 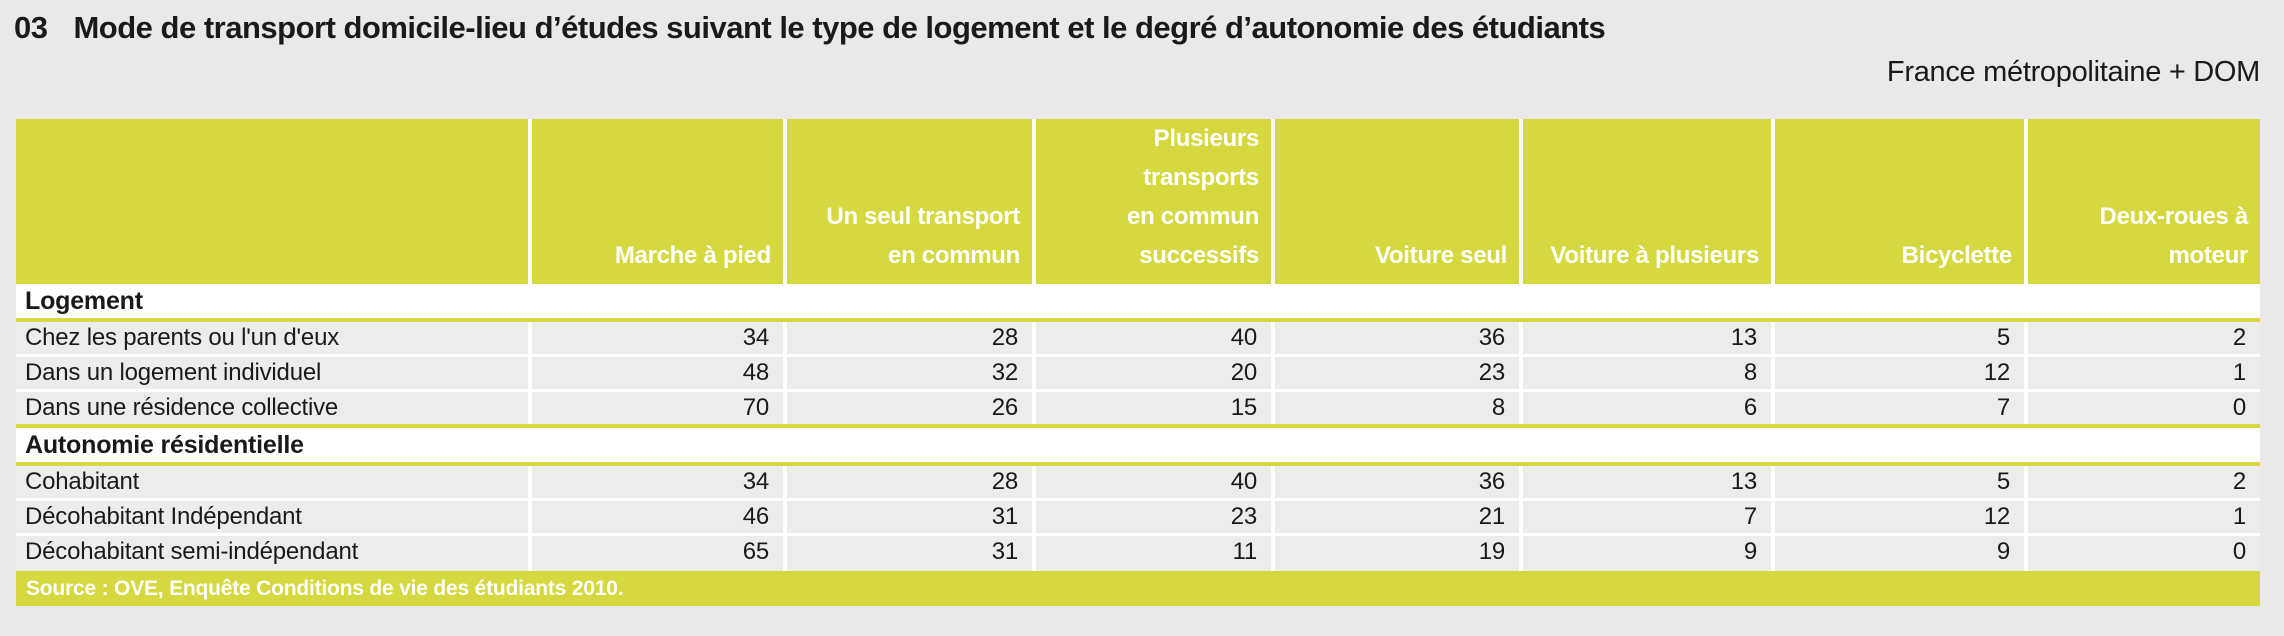 I want to click on column-header: Bicyclette, so click(x=1898, y=201).